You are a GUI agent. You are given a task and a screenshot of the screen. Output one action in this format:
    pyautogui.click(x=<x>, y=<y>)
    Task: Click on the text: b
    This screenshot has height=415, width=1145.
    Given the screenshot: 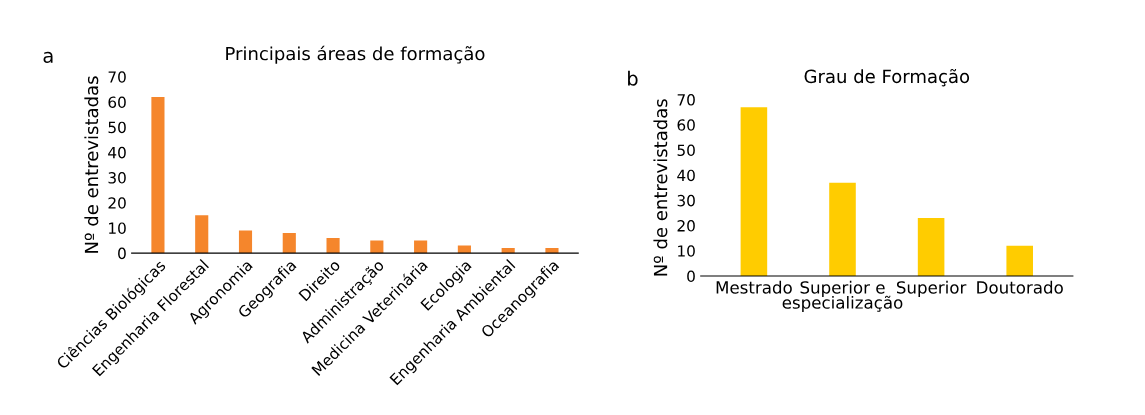 What is the action you would take?
    pyautogui.click(x=633, y=78)
    